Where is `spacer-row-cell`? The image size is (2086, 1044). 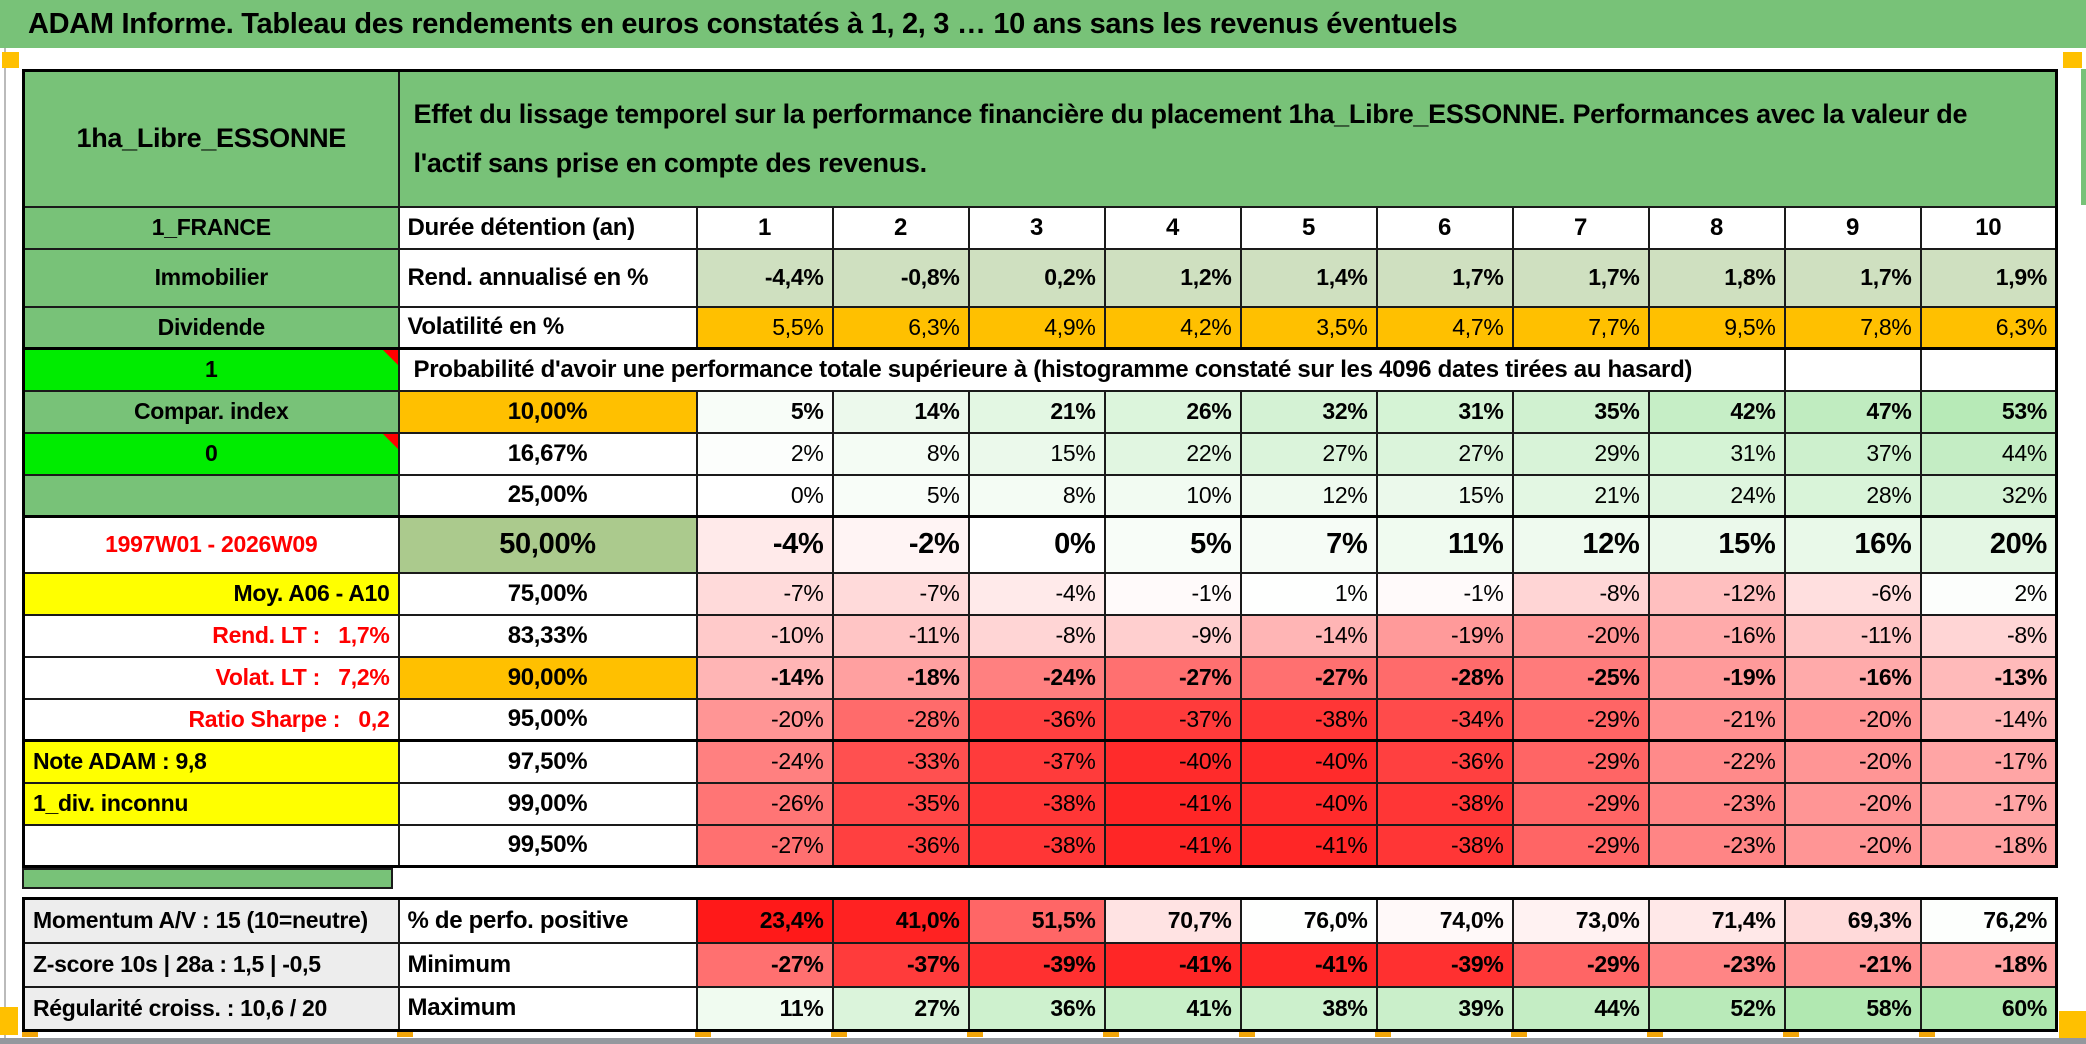
spacer-row-cell is located at coordinates (207, 878).